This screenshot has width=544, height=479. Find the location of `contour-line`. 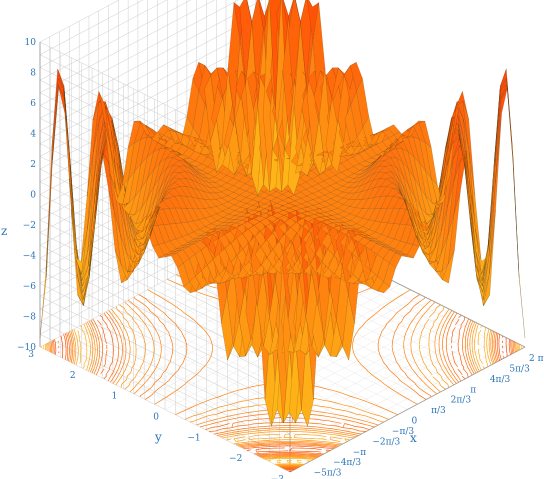

contour-line is located at coordinates (282, 347).